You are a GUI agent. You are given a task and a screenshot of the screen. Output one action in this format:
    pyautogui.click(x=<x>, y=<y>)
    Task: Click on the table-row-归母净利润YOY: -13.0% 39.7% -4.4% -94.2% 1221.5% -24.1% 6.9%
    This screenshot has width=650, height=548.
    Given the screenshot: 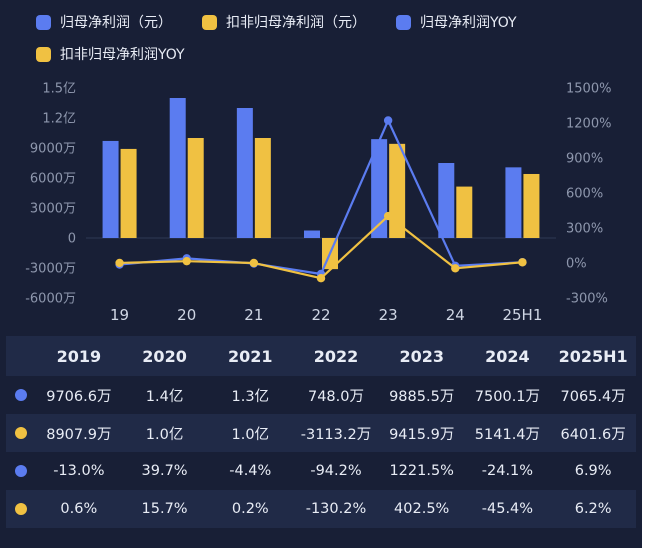 What is the action you would take?
    pyautogui.click(x=321, y=471)
    